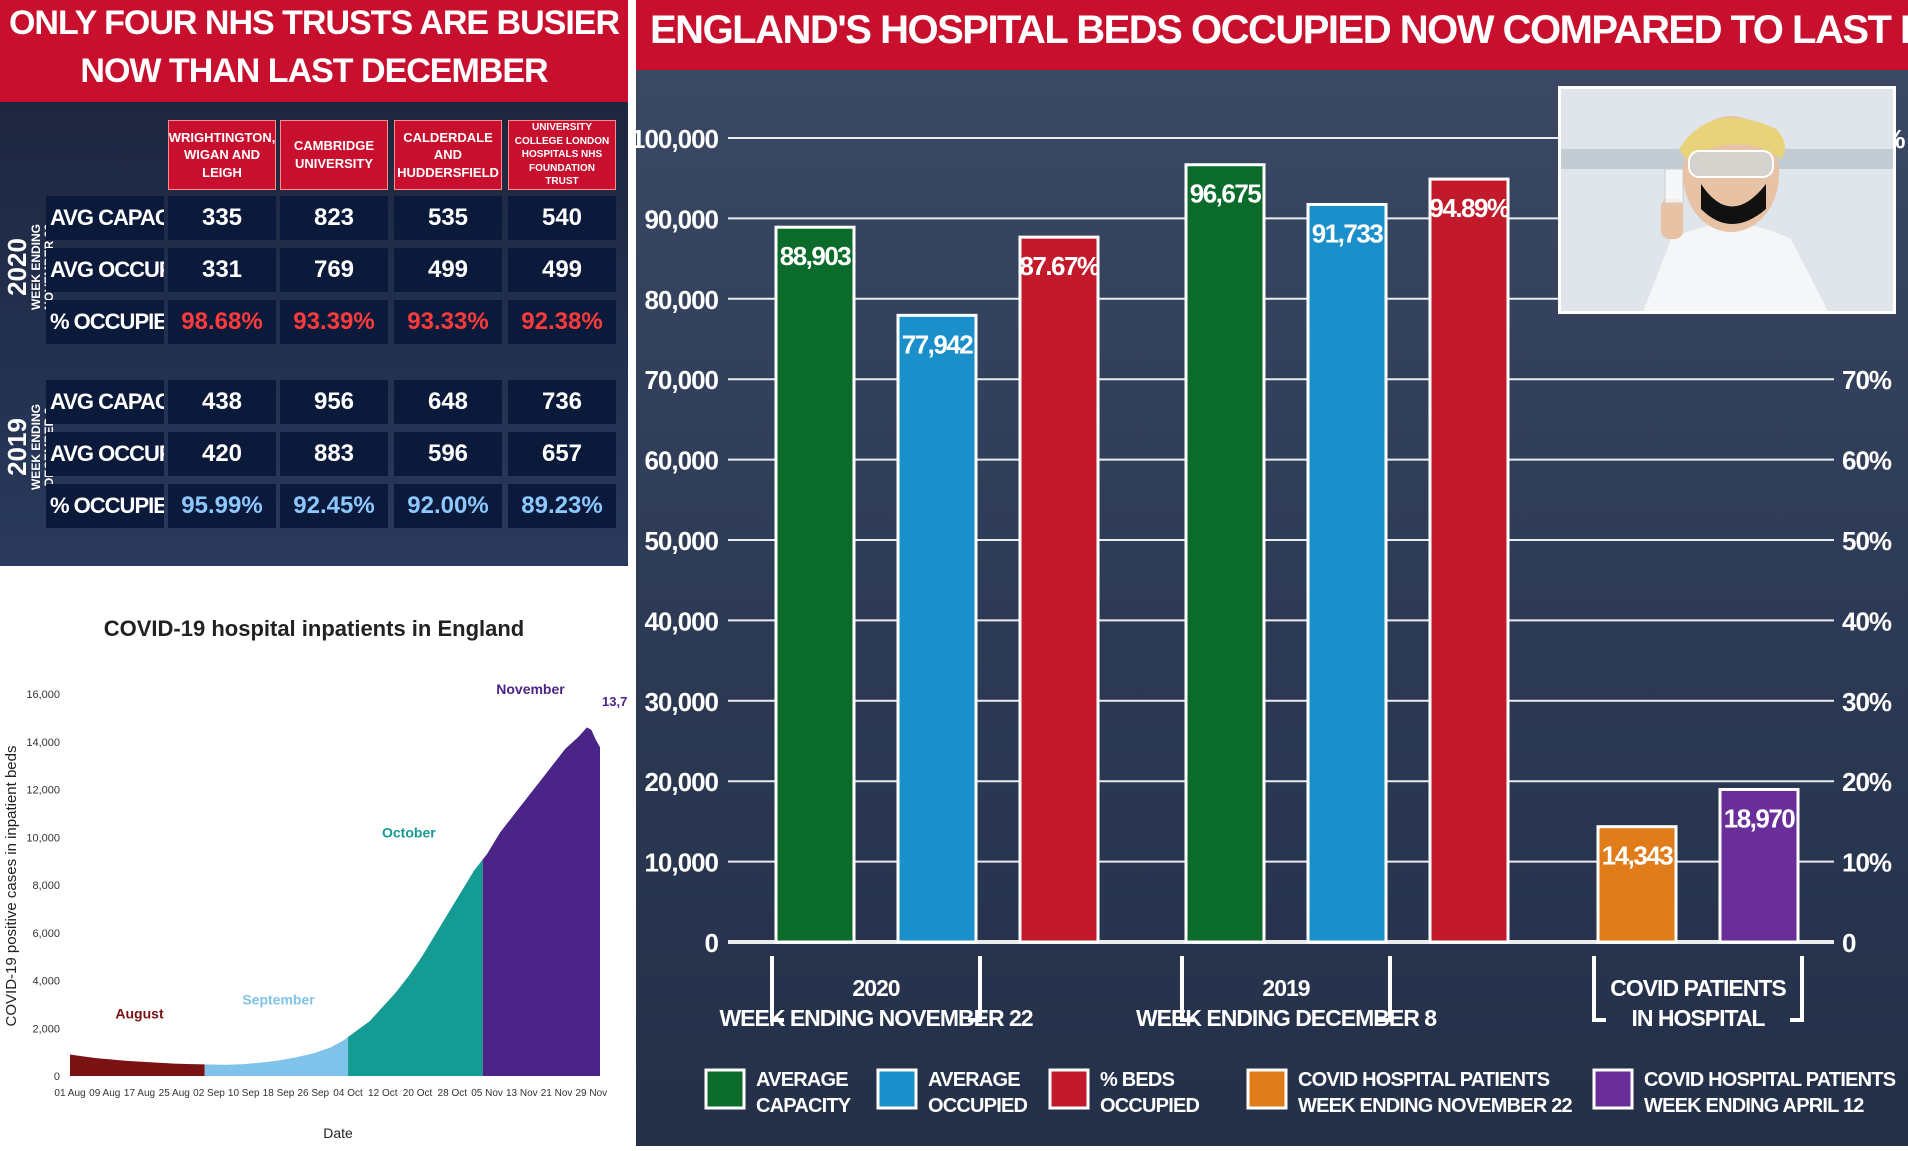  What do you see at coordinates (681, 461) in the screenshot?
I see `beds-ytick-left: 60,000` at bounding box center [681, 461].